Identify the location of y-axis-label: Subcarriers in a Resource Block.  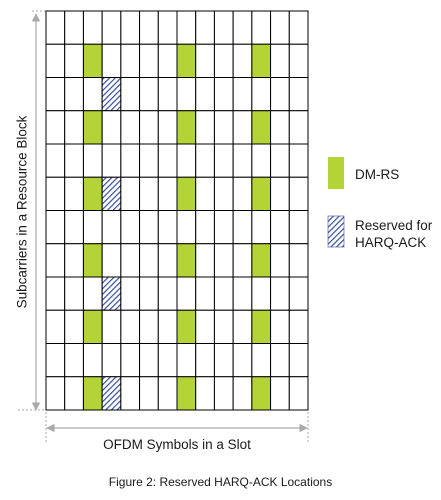
(22, 212).